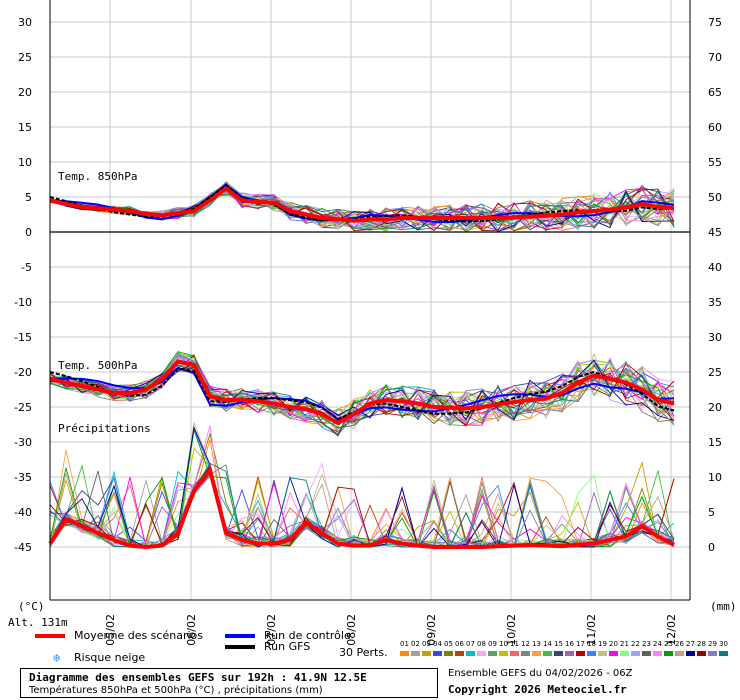 The height and width of the screenshot is (700, 740). Describe the element at coordinates (23, 547) in the screenshot. I see `left-tick-label: -45` at that location.